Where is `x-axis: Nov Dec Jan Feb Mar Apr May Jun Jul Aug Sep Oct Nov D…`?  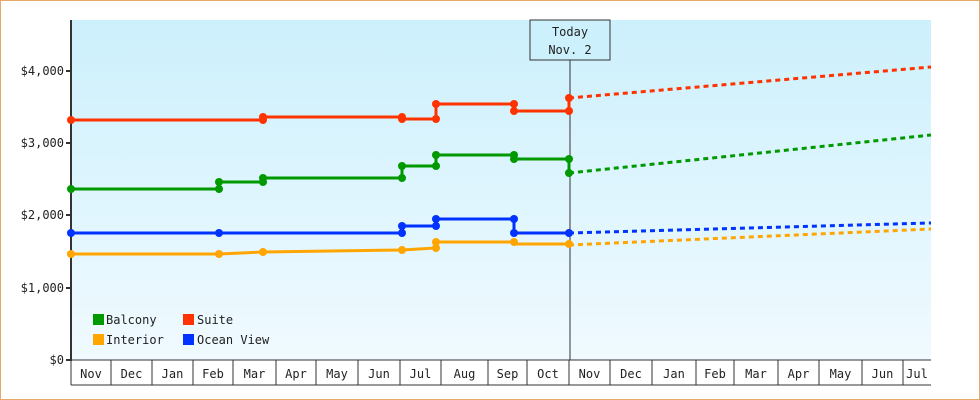
x-axis: Nov Dec Jan Feb Mar Apr May Jun Jul Aug Sep Oct Nov D… is located at coordinates (500, 372).